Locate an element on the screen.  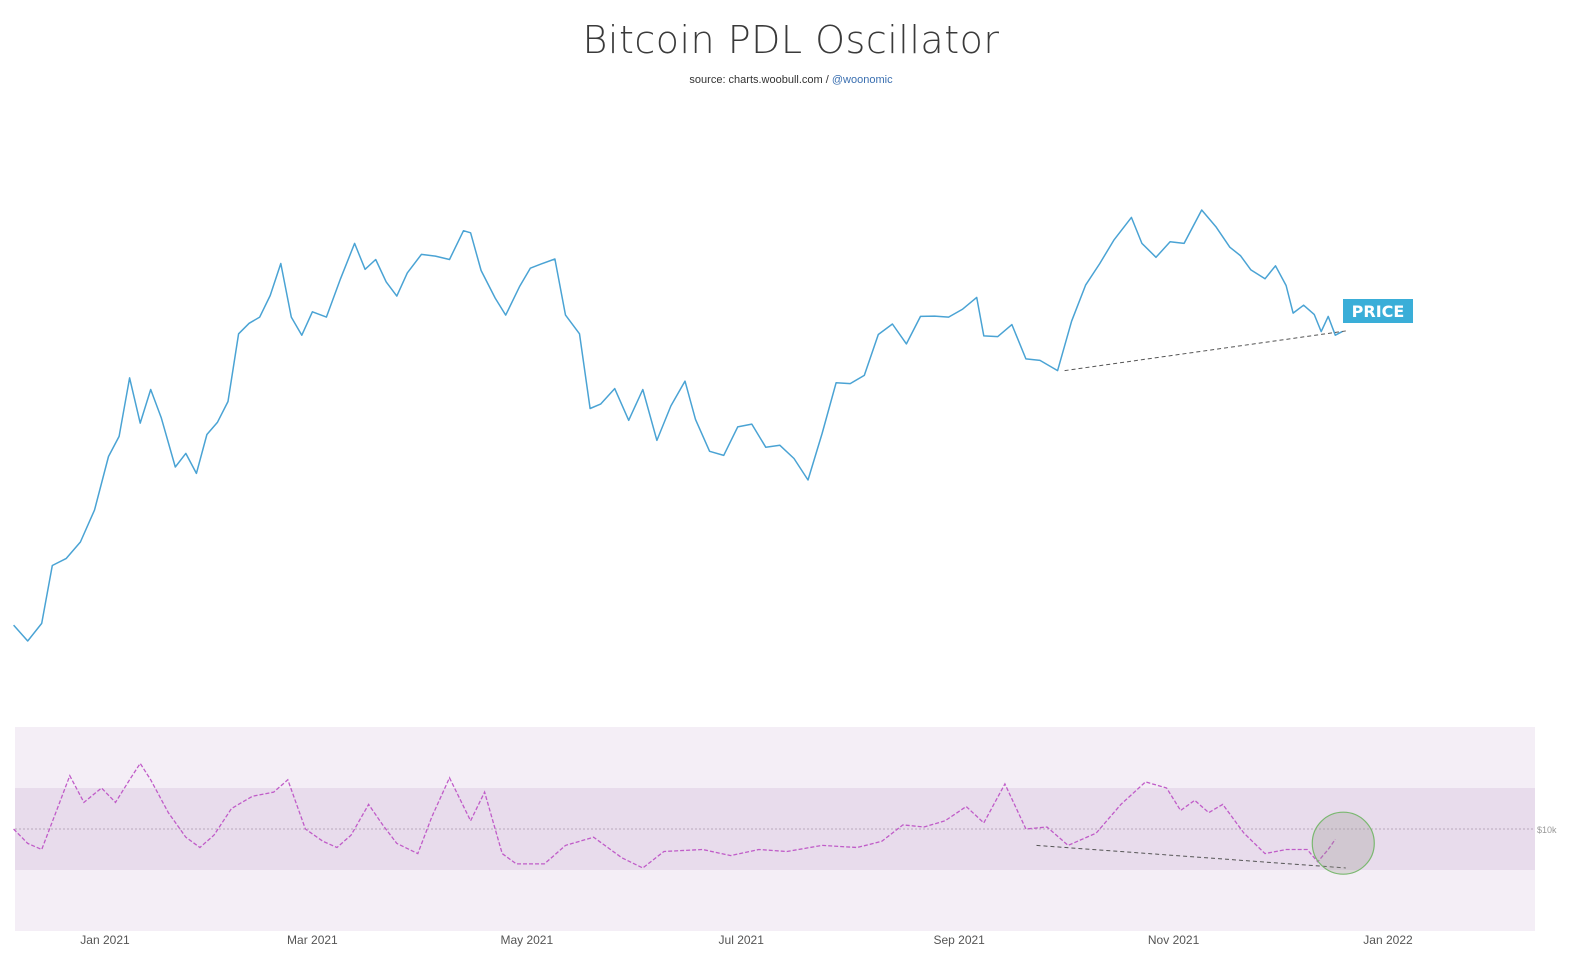
price-badge-label: PRICE is located at coordinates (1378, 311).